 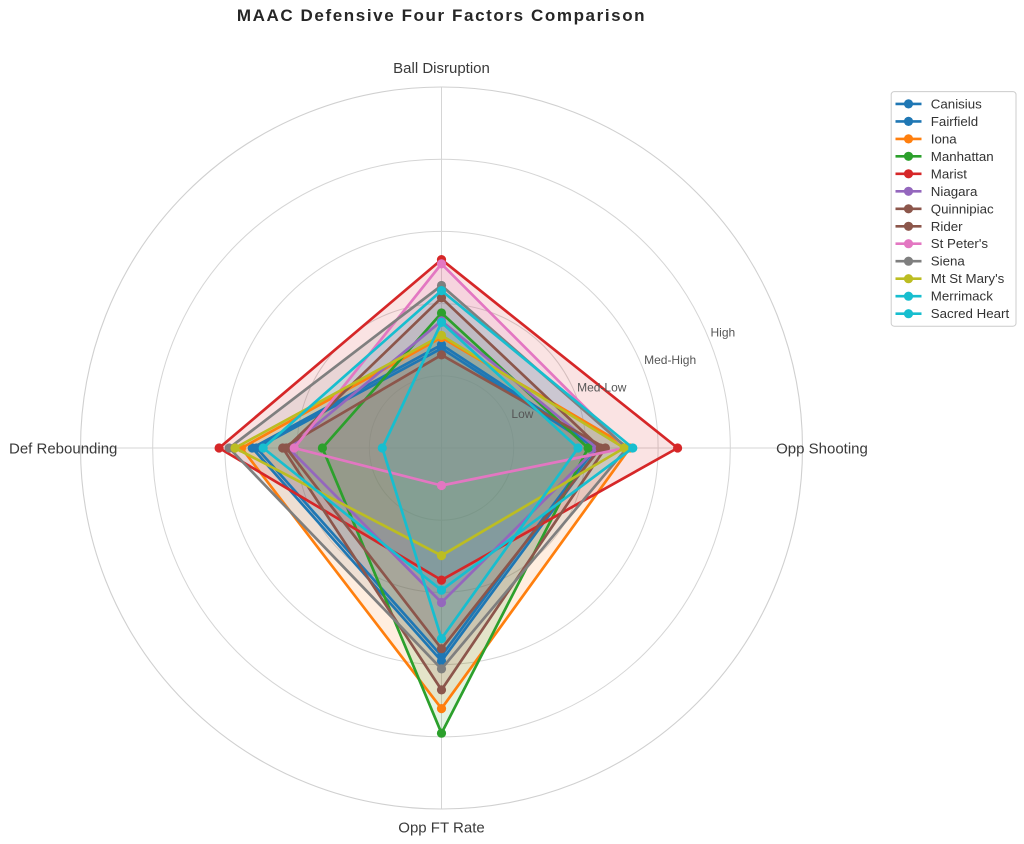 I want to click on svg-text: Manhattan, so click(x=962, y=156).